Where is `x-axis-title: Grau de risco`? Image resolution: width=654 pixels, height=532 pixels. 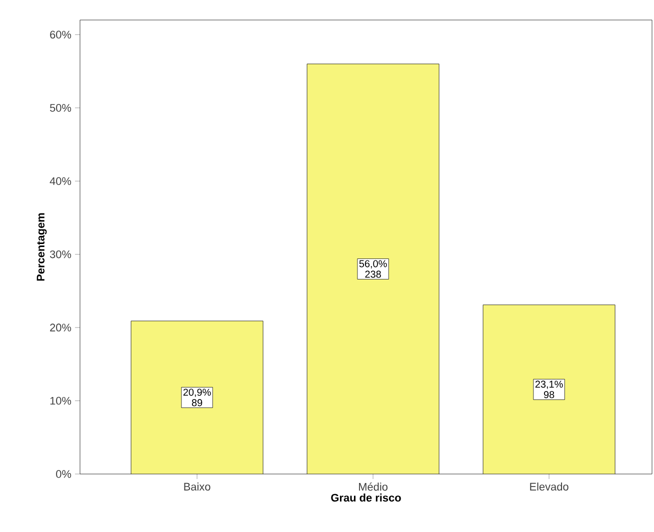
x-axis-title: Grau de risco is located at coordinates (366, 498).